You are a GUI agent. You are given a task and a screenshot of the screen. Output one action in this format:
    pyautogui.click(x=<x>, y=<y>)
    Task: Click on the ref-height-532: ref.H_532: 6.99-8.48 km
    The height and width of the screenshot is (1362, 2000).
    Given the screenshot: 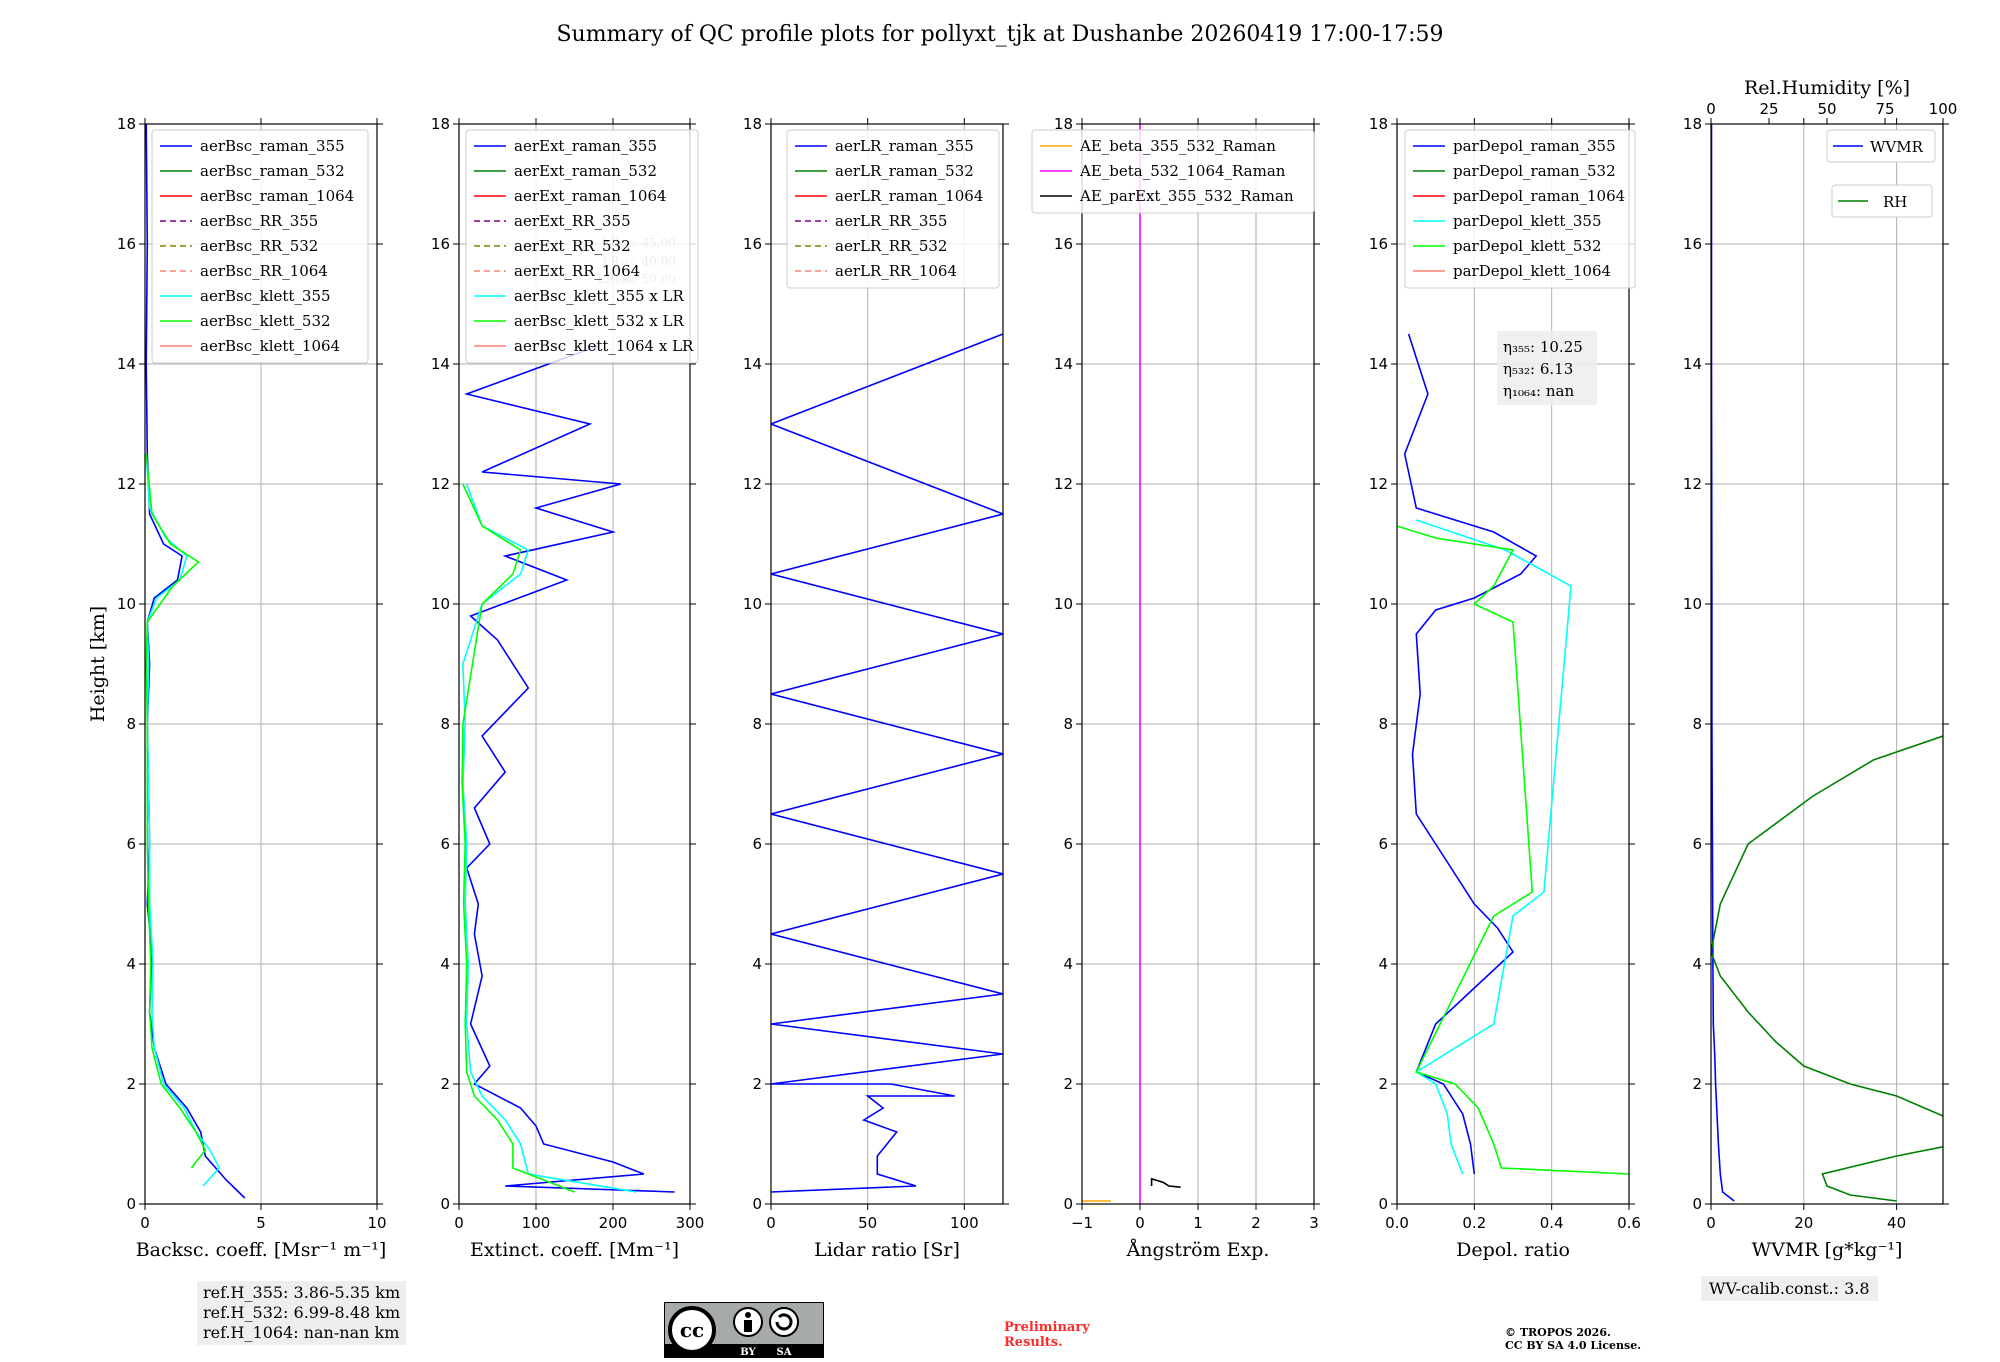 What is the action you would take?
    pyautogui.click(x=302, y=1312)
    